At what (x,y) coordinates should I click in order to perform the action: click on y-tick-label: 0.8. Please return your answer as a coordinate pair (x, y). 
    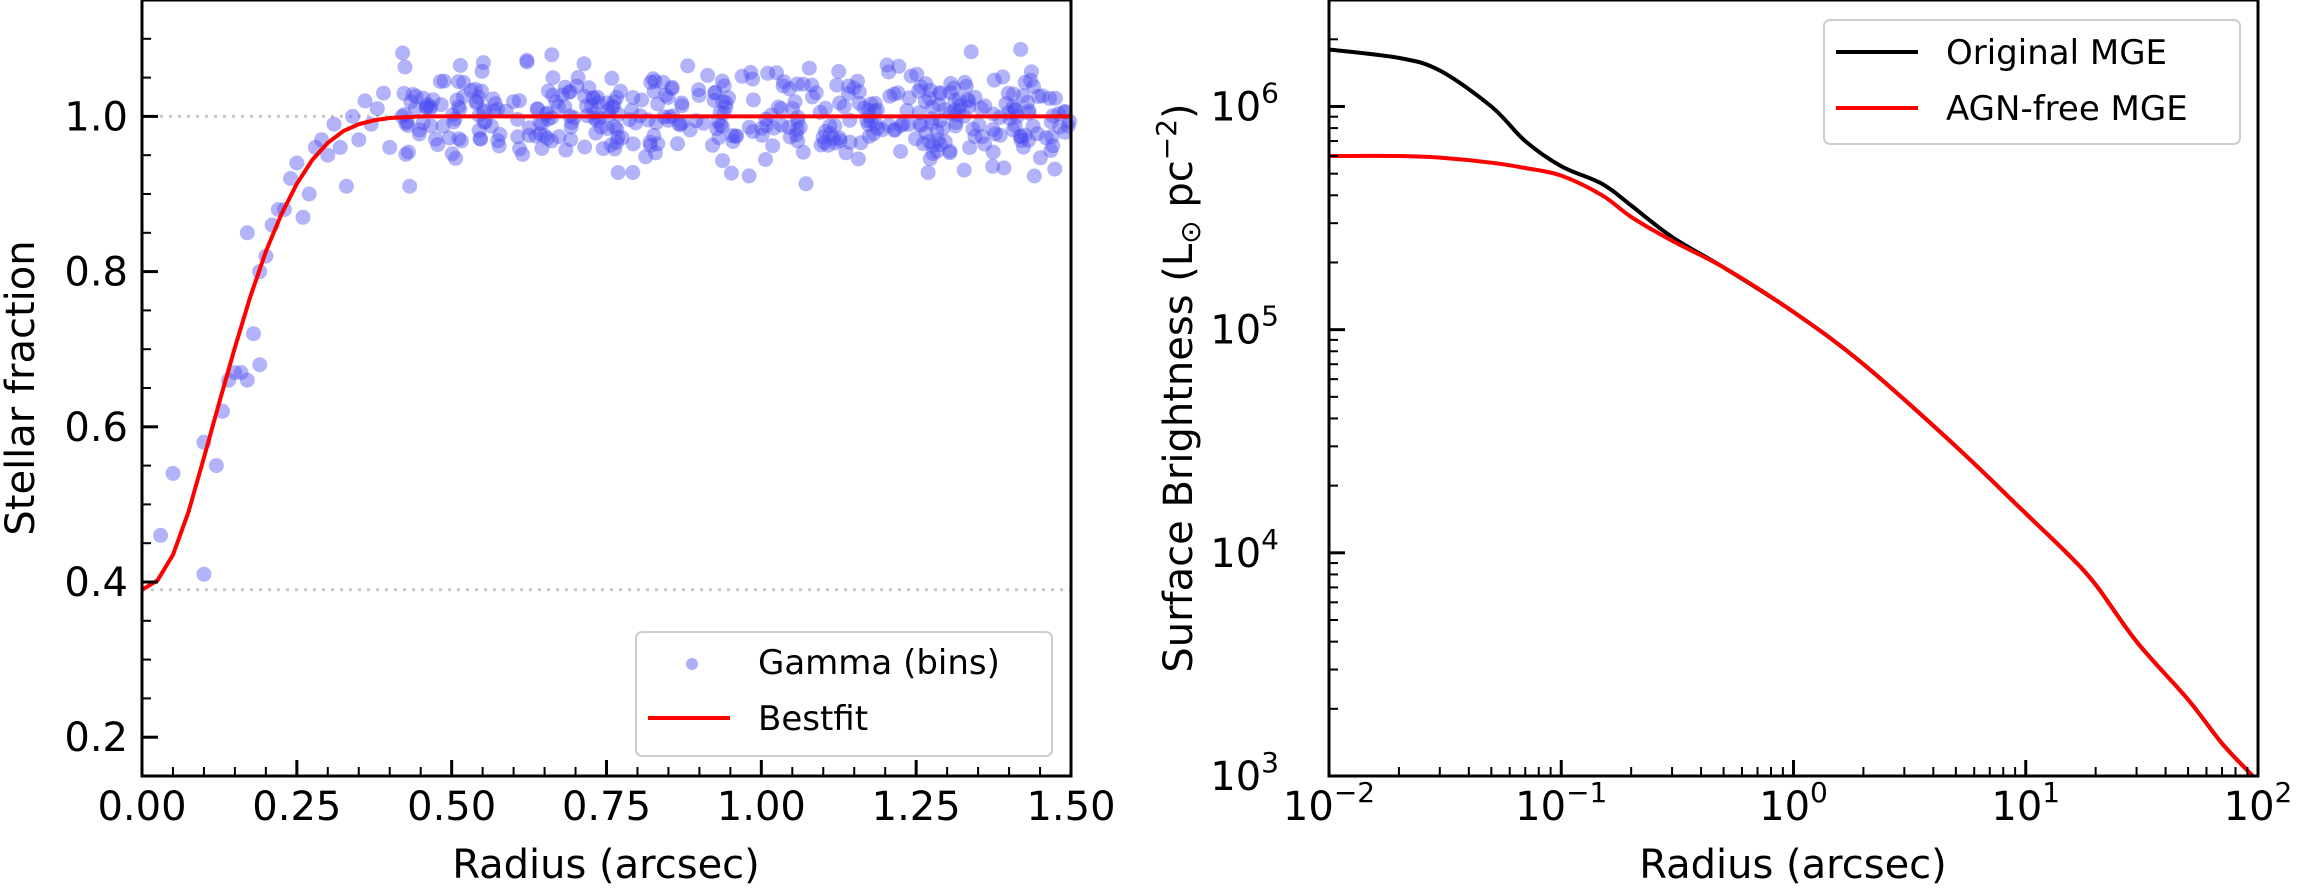
    Looking at the image, I should click on (96, 273).